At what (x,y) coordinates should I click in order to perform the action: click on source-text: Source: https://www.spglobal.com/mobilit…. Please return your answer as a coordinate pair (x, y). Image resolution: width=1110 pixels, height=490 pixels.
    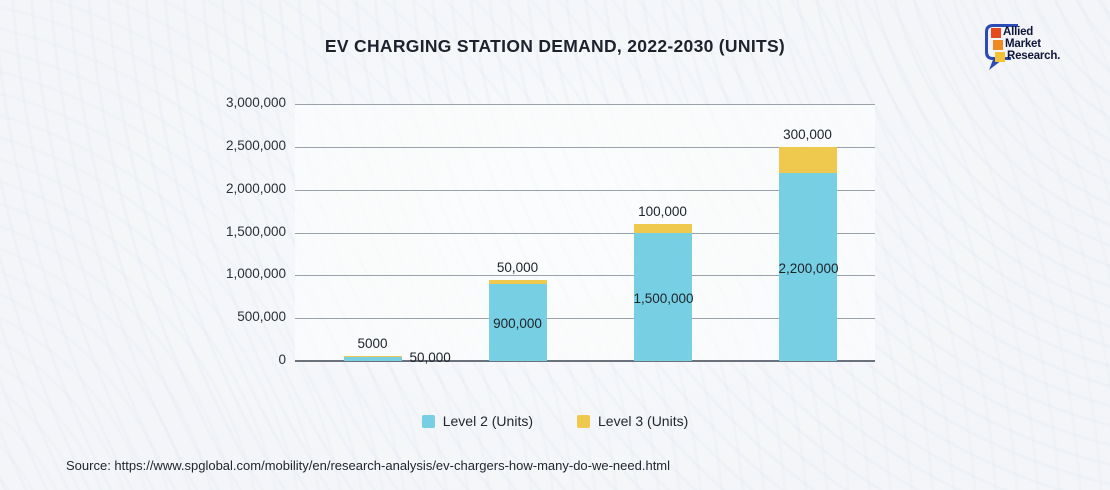
    Looking at the image, I should click on (368, 465).